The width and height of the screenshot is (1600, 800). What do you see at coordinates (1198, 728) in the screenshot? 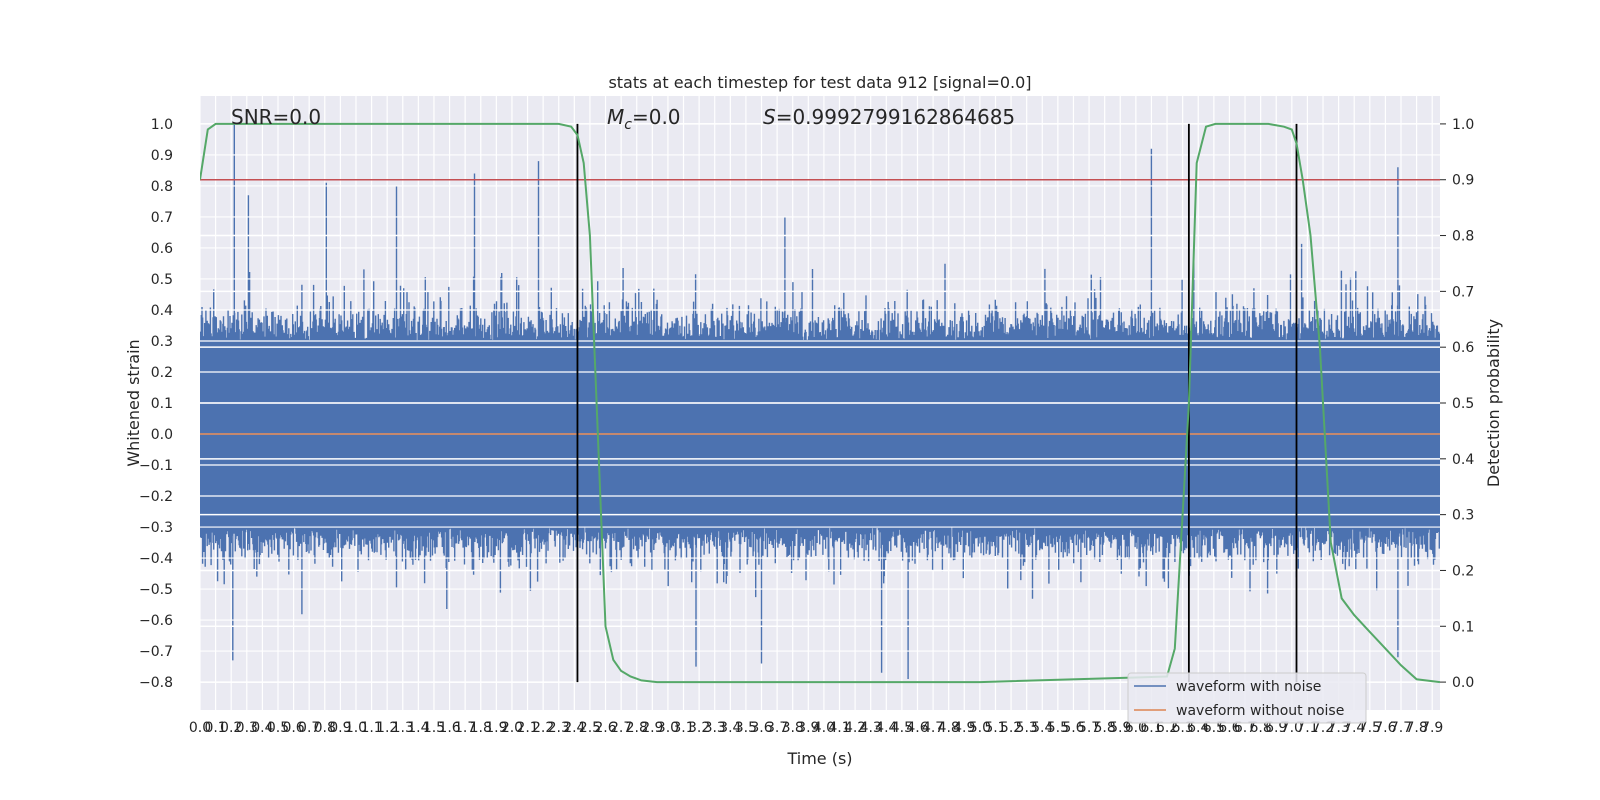
I see `x-tick-label: 6.4` at bounding box center [1198, 728].